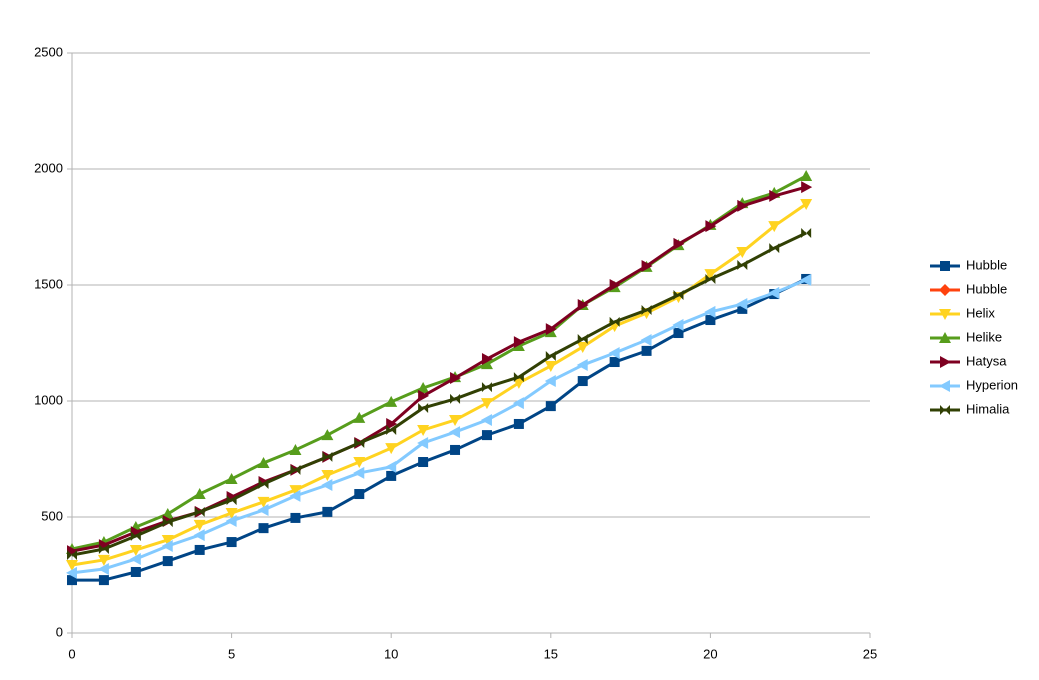 Image resolution: width=1039 pixels, height=680 pixels. I want to click on x-tick-label: 25, so click(870, 653).